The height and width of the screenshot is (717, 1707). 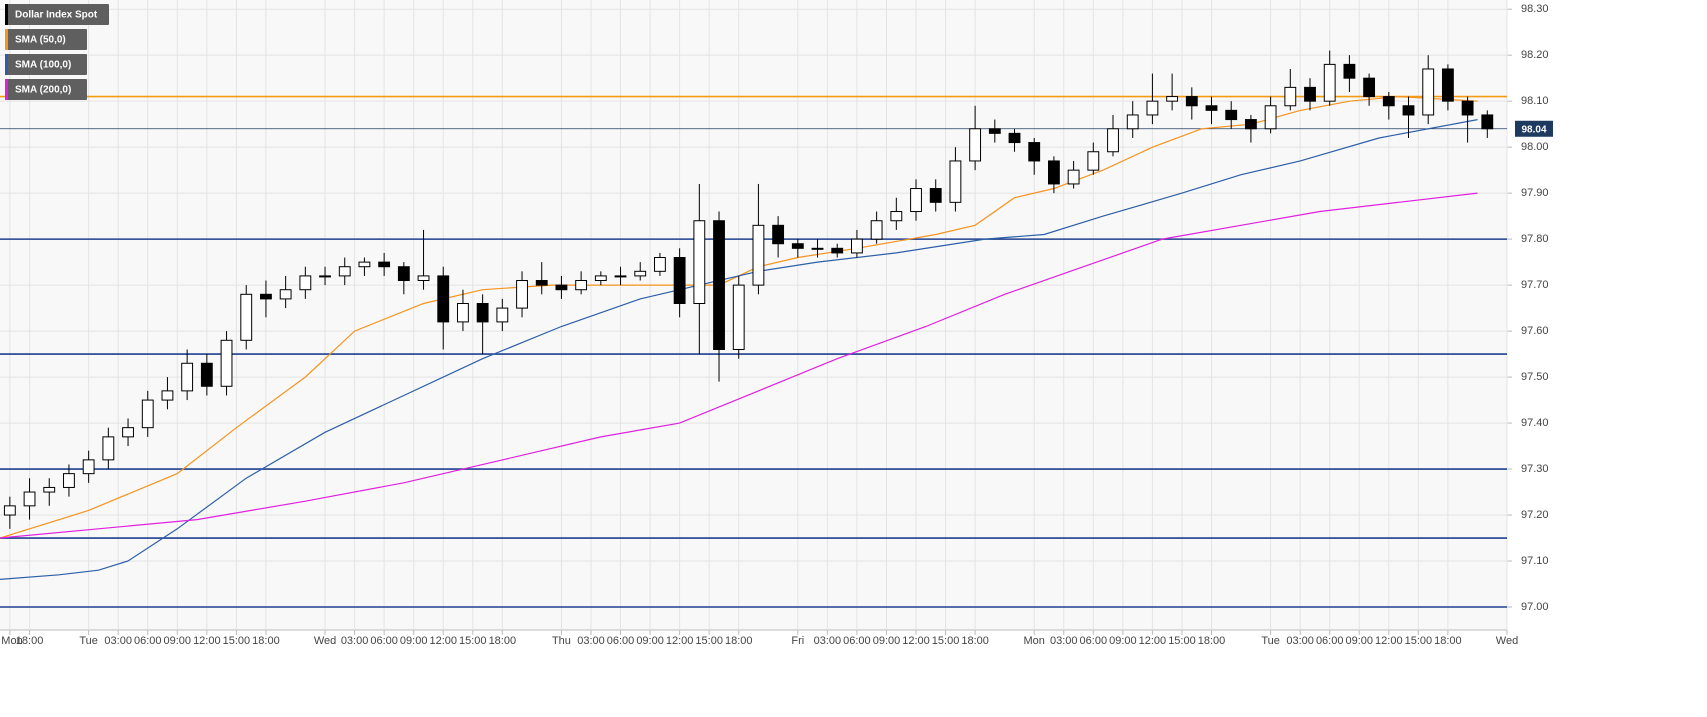 What do you see at coordinates (1270, 641) in the screenshot?
I see `x-tick-label: Tue` at bounding box center [1270, 641].